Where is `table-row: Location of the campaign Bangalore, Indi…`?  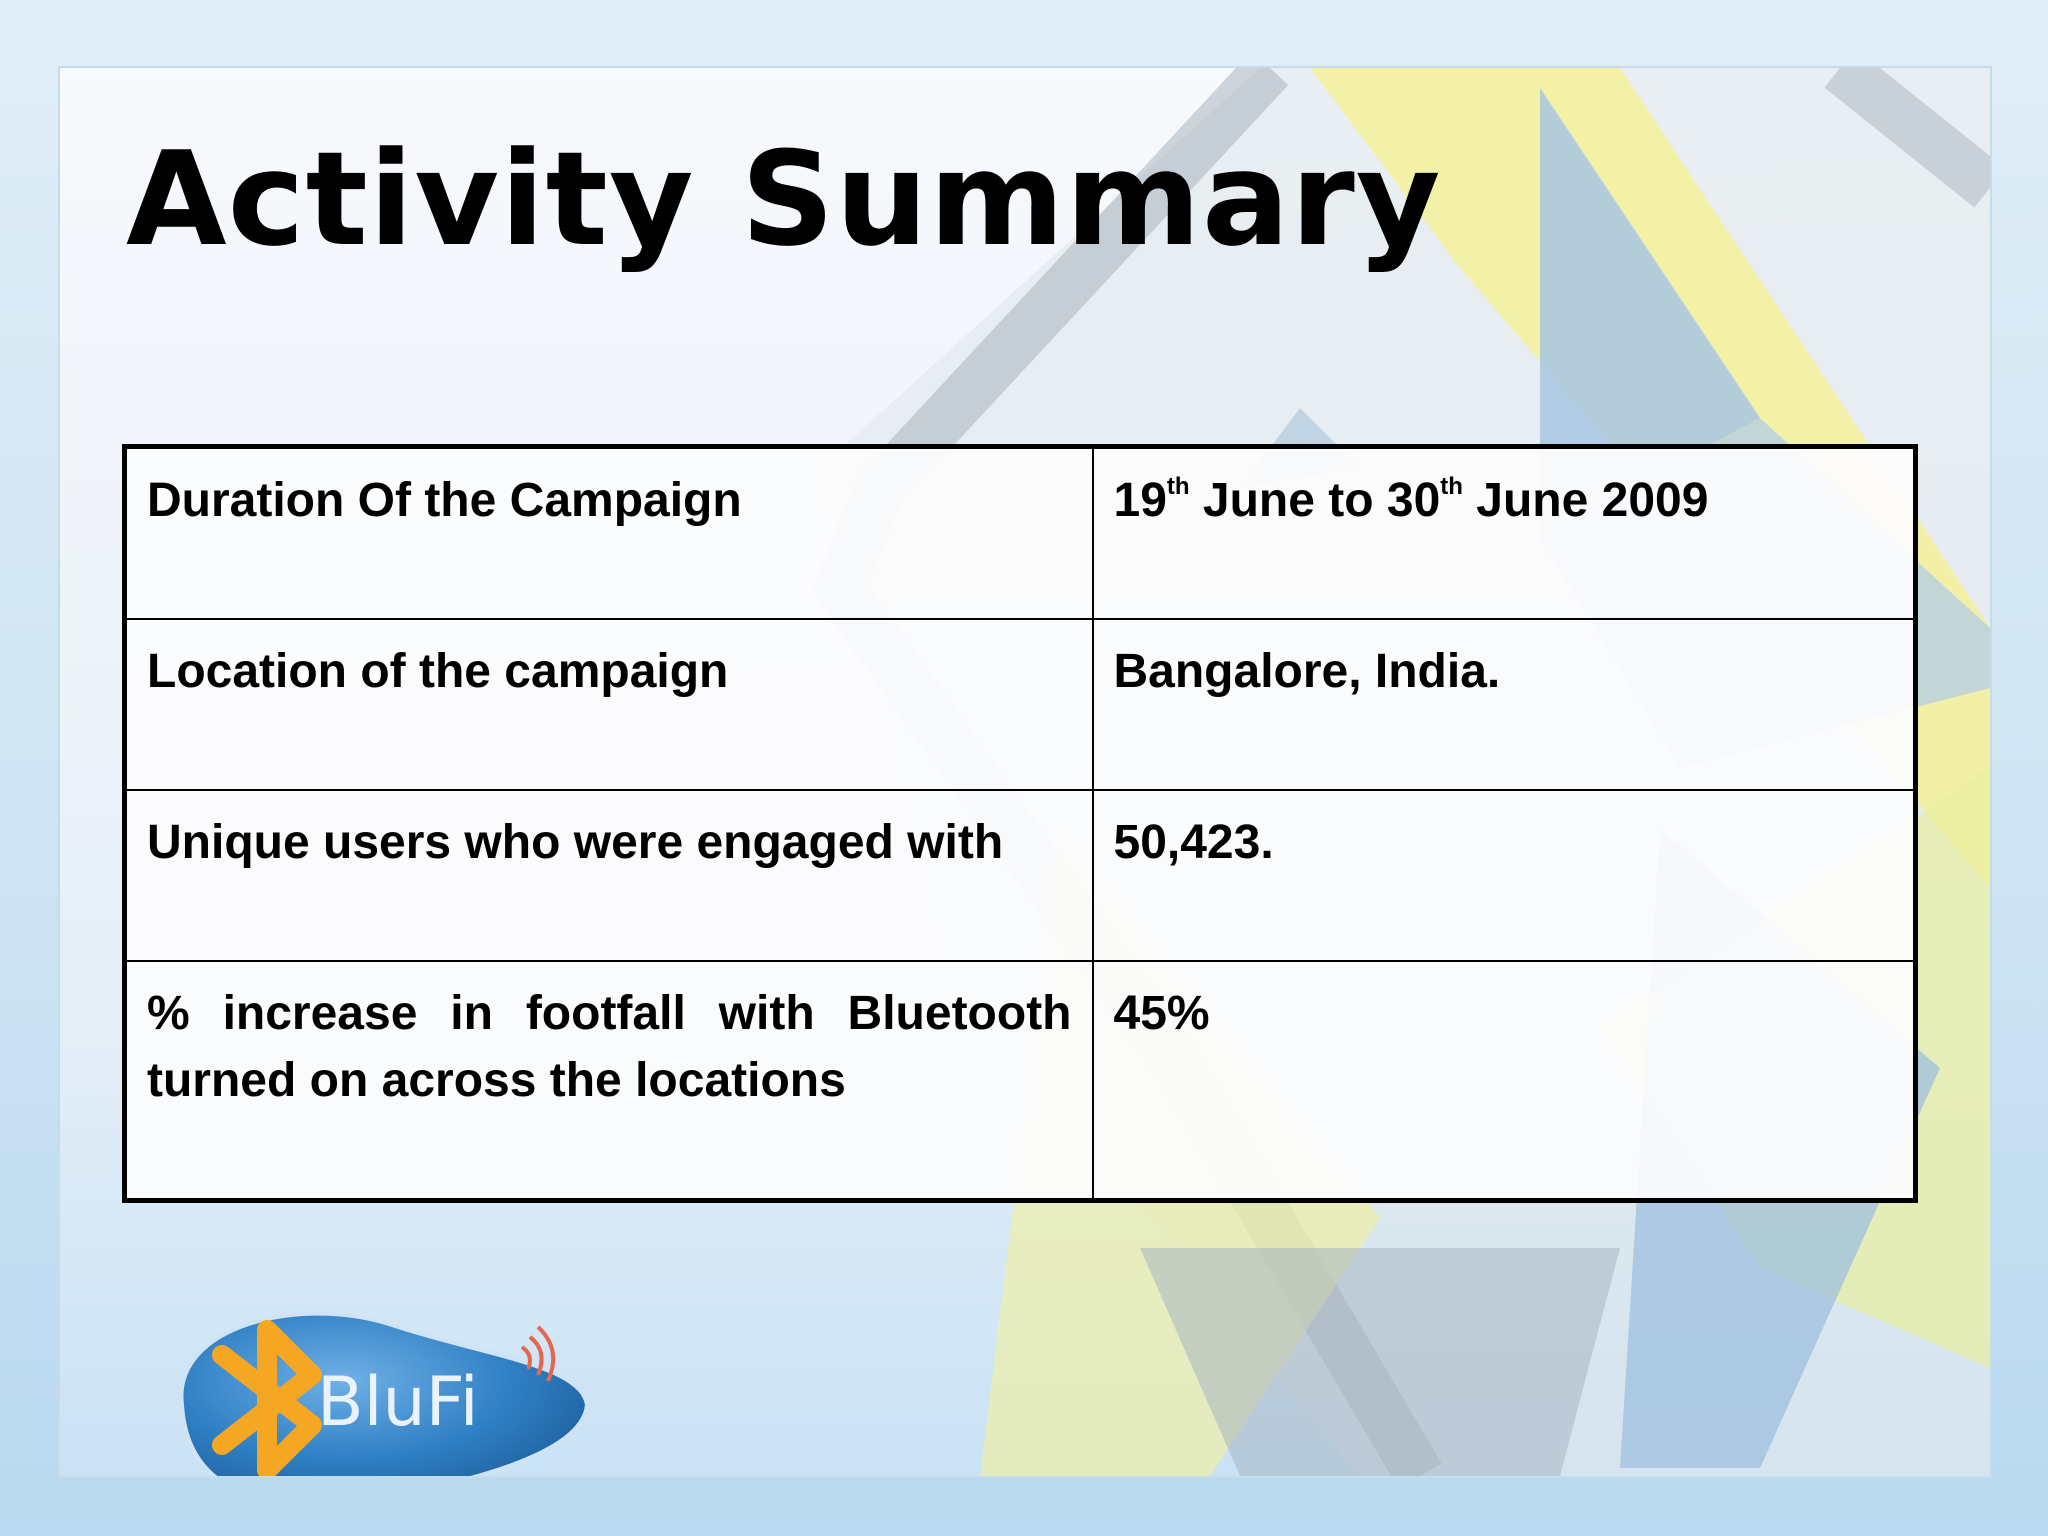
table-row: Location of the campaign Bangalore, Indi… is located at coordinates (1020, 704).